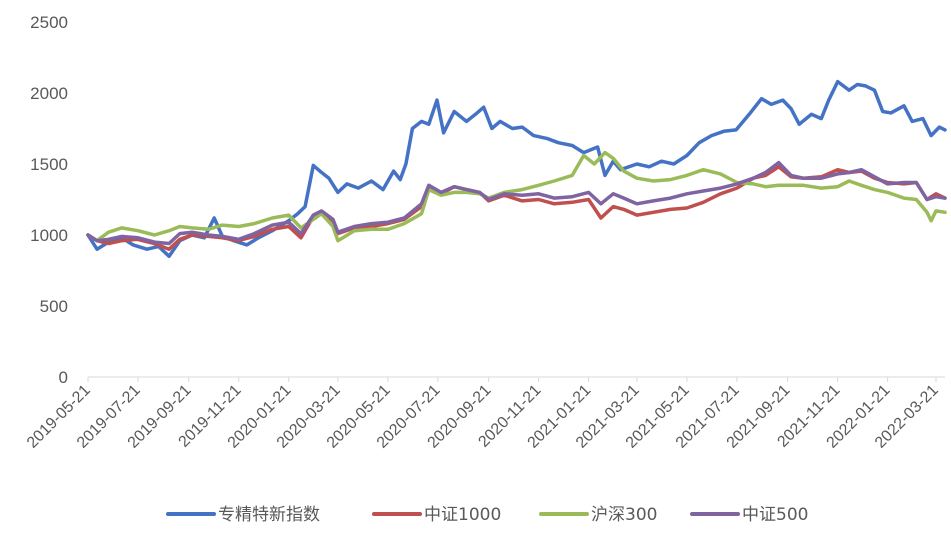 Image resolution: width=951 pixels, height=534 pixels. I want to click on legend-label-3: 中证500, so click(775, 515).